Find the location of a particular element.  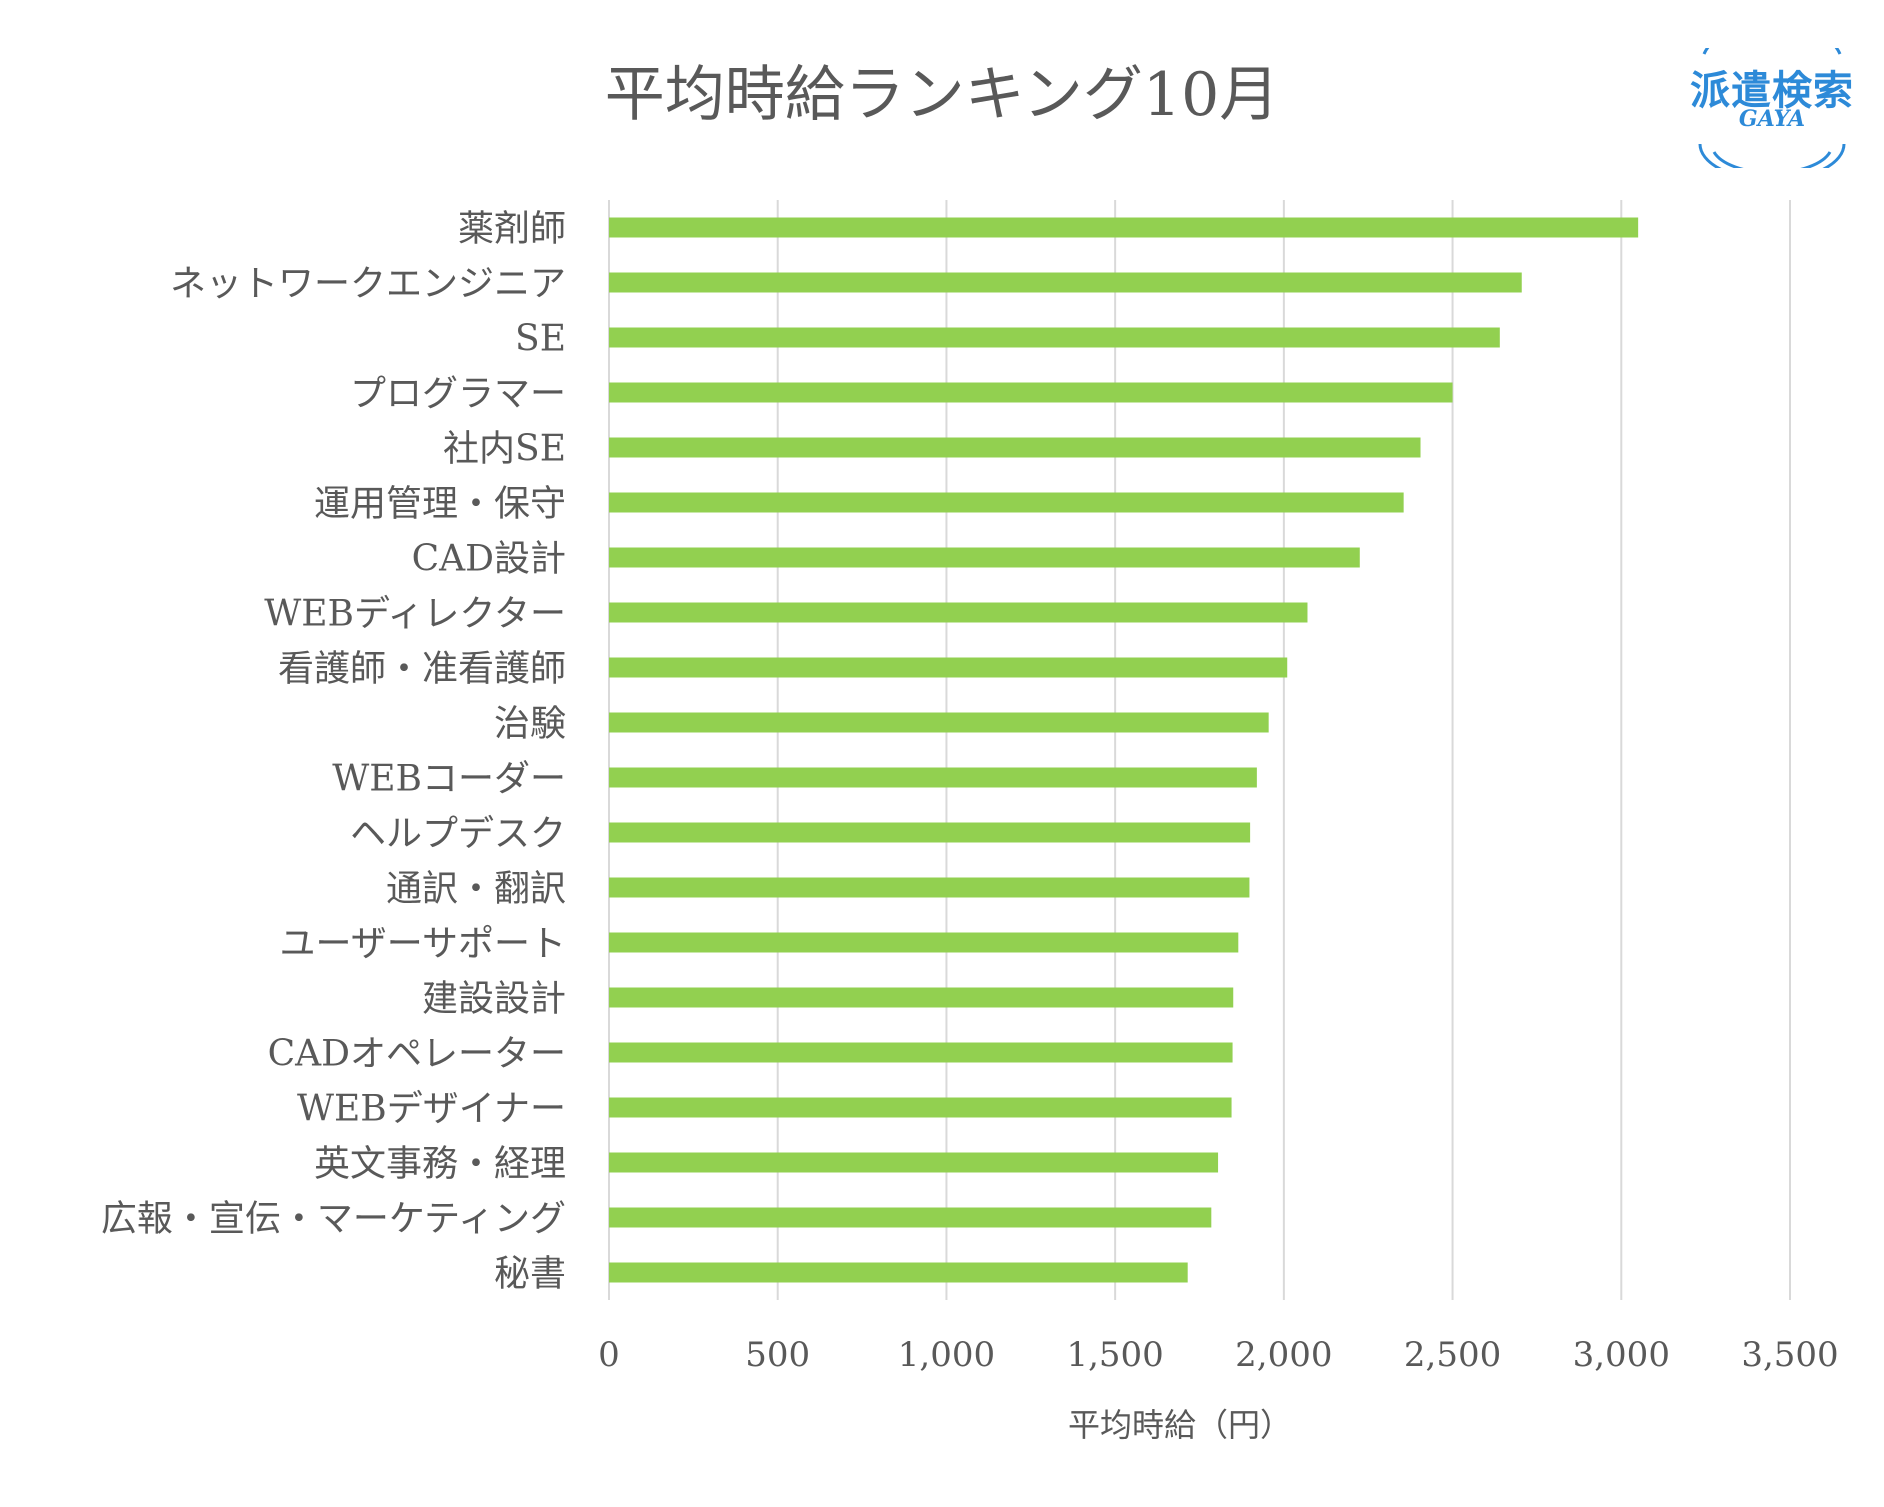

category-label: 治験 is located at coordinates (530, 724).